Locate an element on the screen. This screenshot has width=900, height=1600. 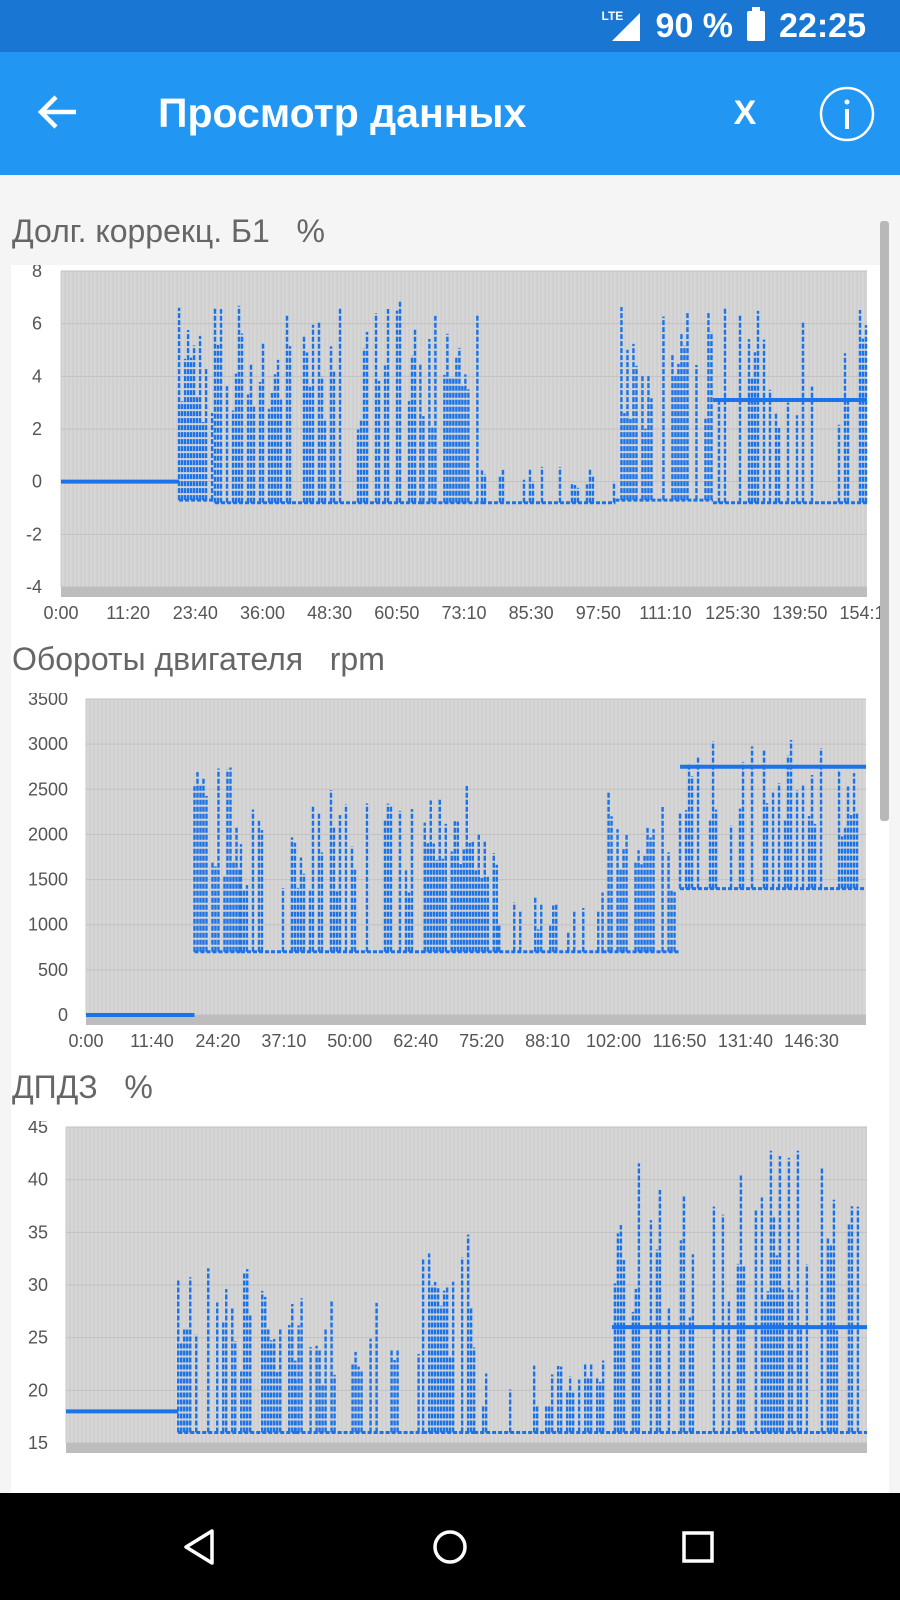
x-tick-label: 11:40 is located at coordinates (152, 1041).